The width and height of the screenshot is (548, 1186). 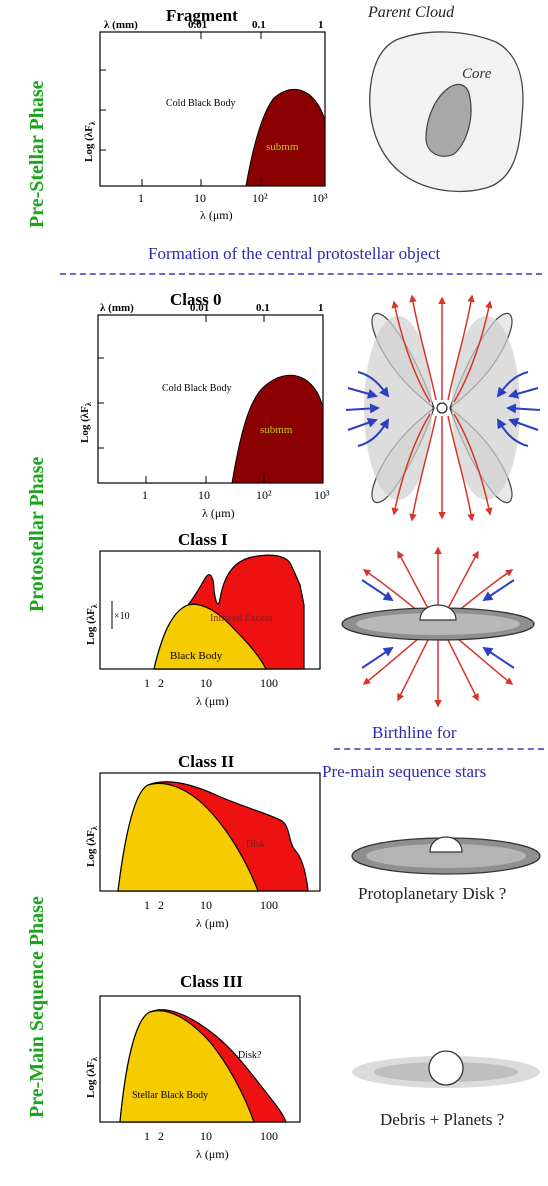 What do you see at coordinates (241, 618) in the screenshot?
I see `infrared-excess-label: Infrared Excess` at bounding box center [241, 618].